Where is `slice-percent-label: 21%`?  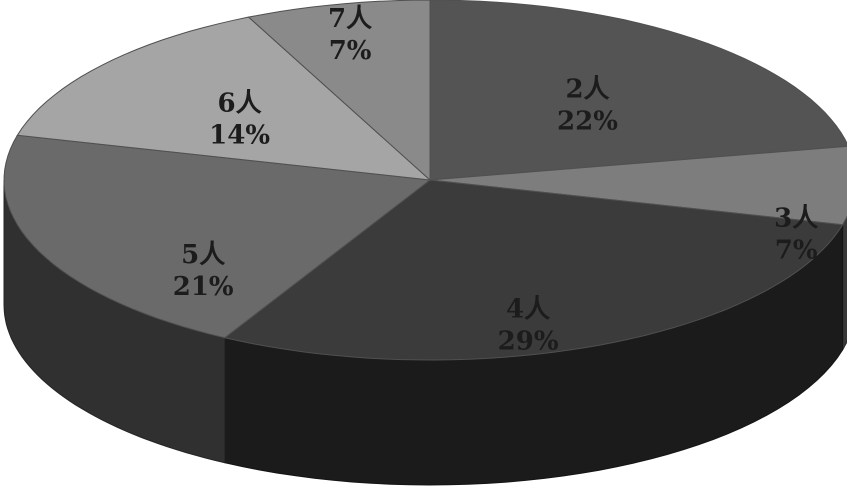
slice-percent-label: 21% is located at coordinates (203, 287).